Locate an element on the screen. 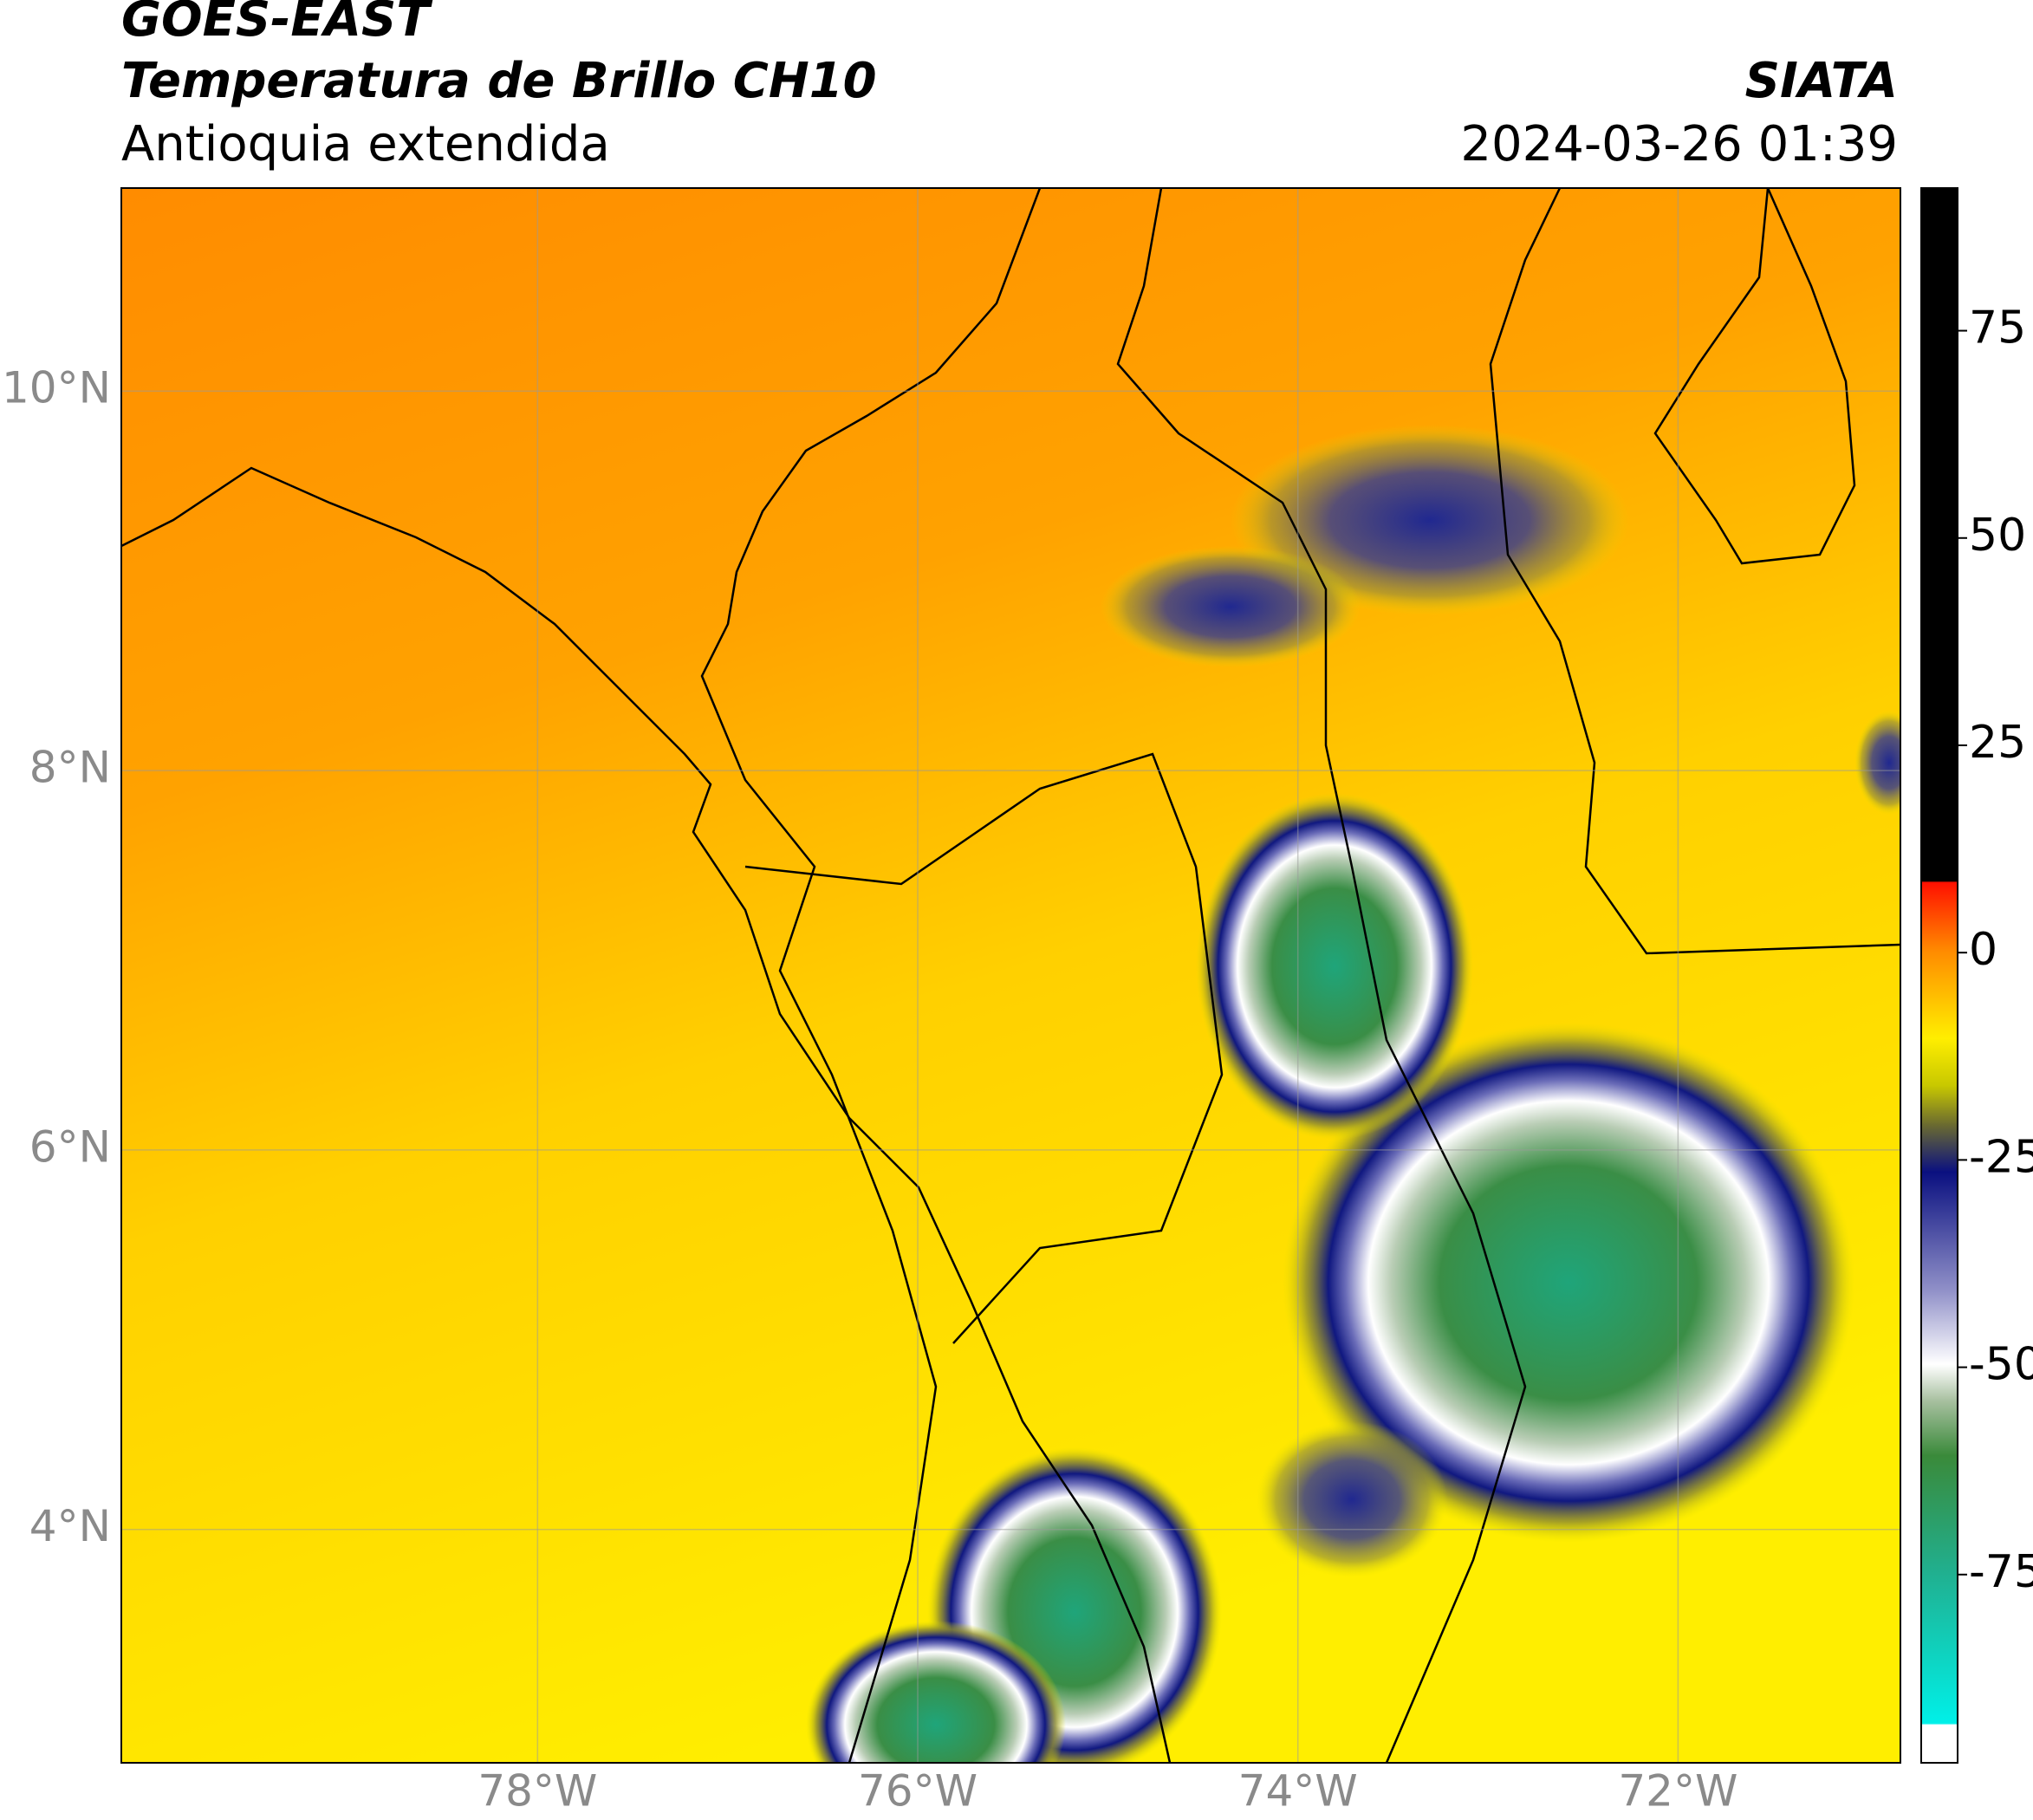 The width and height of the screenshot is (2033, 1820). subtitle: Temperatura de Brillo CH10 is located at coordinates (499, 81).